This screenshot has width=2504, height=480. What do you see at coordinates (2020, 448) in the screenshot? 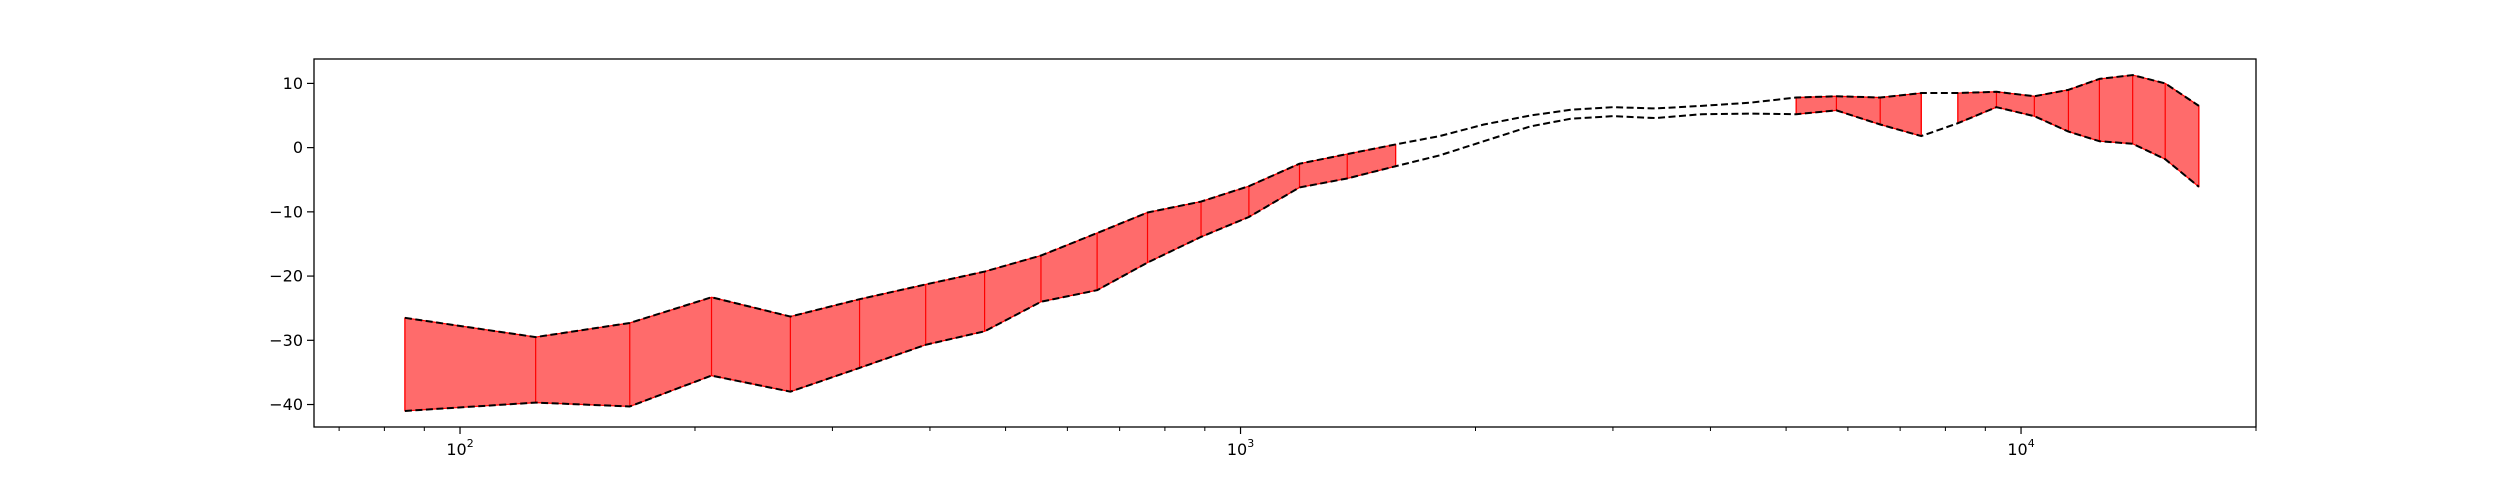
I see `x-tick-label: 10⁴` at bounding box center [2020, 448].